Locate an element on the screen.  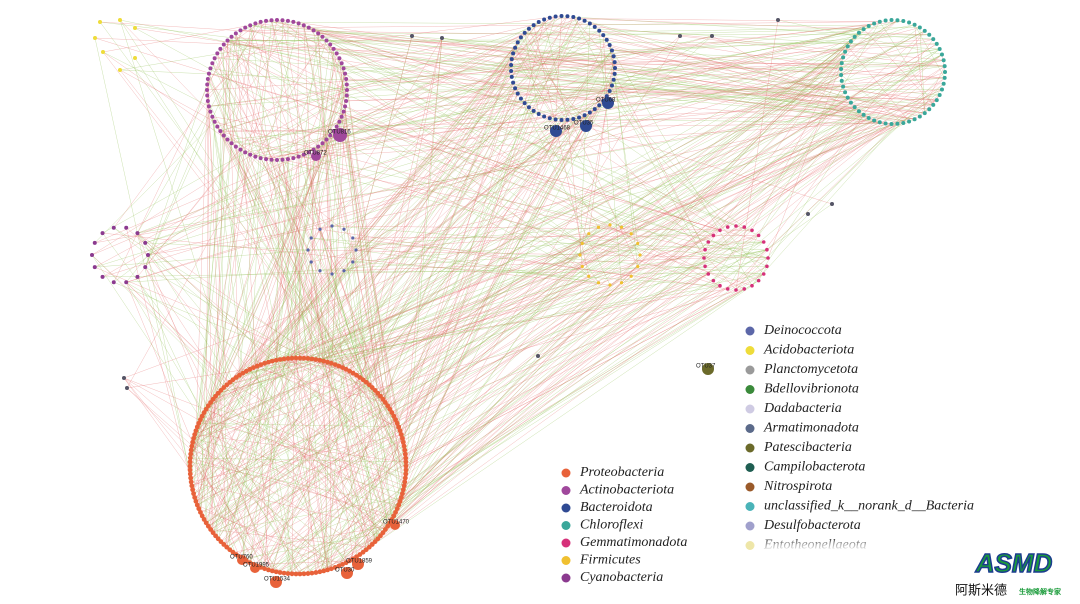
hub-node is located at coordinates (708, 369).